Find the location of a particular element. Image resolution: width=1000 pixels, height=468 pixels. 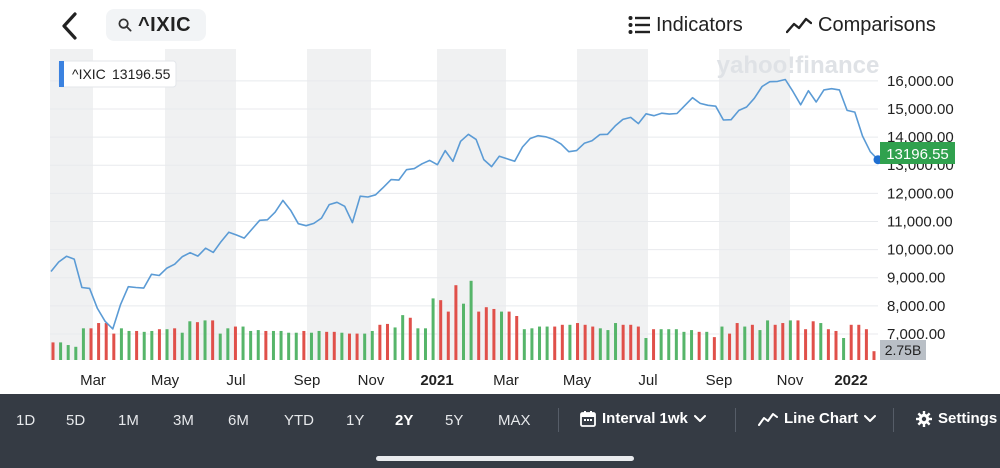

interval-button: Interval 1wk is located at coordinates (643, 418).